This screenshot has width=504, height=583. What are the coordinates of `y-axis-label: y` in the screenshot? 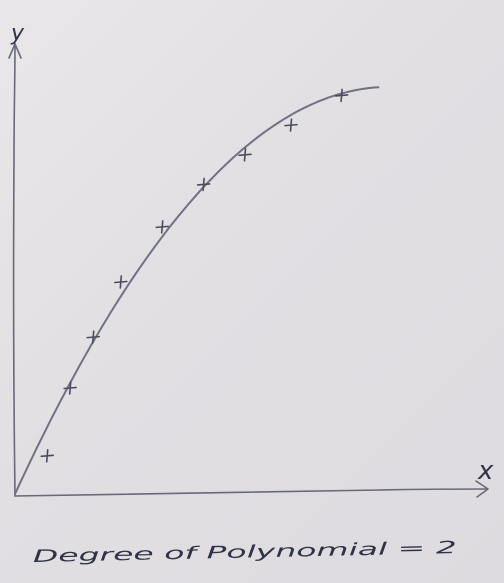 It's located at (17, 33).